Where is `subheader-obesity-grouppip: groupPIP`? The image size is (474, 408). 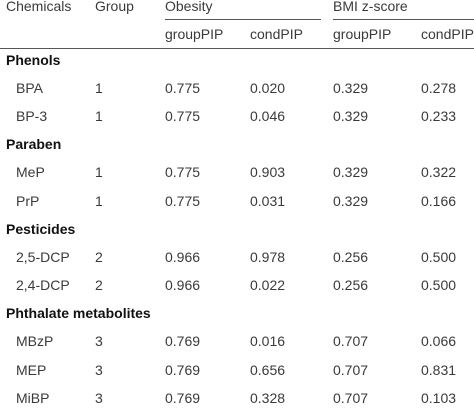
subheader-obesity-grouppip: groupPIP is located at coordinates (194, 34).